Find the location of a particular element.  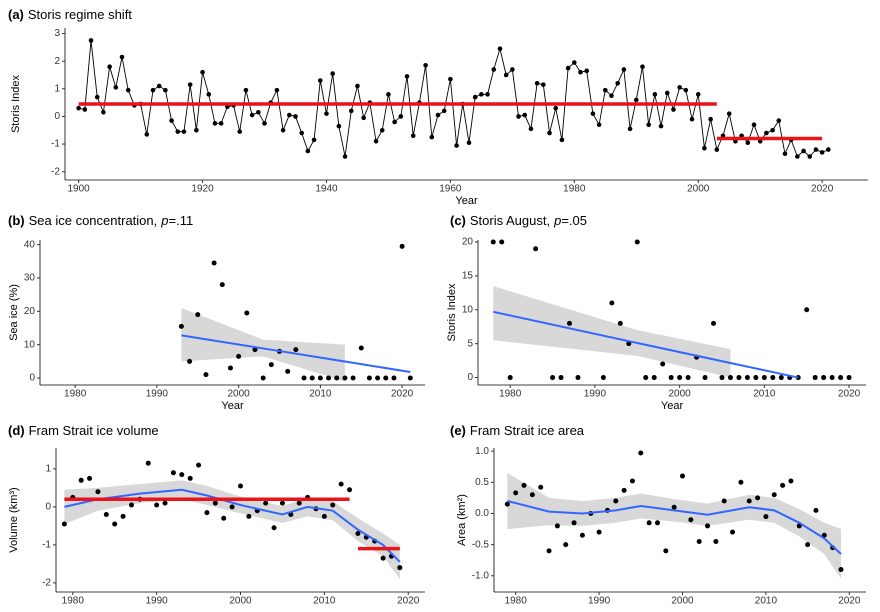

y-tick-label: 10 is located at coordinates (468, 309).